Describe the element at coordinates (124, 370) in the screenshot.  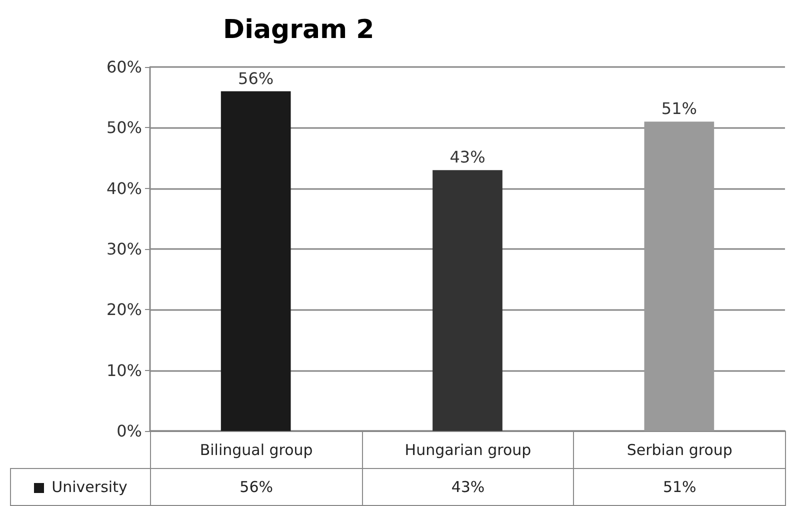
I see `y-tick-label: 10%` at that location.